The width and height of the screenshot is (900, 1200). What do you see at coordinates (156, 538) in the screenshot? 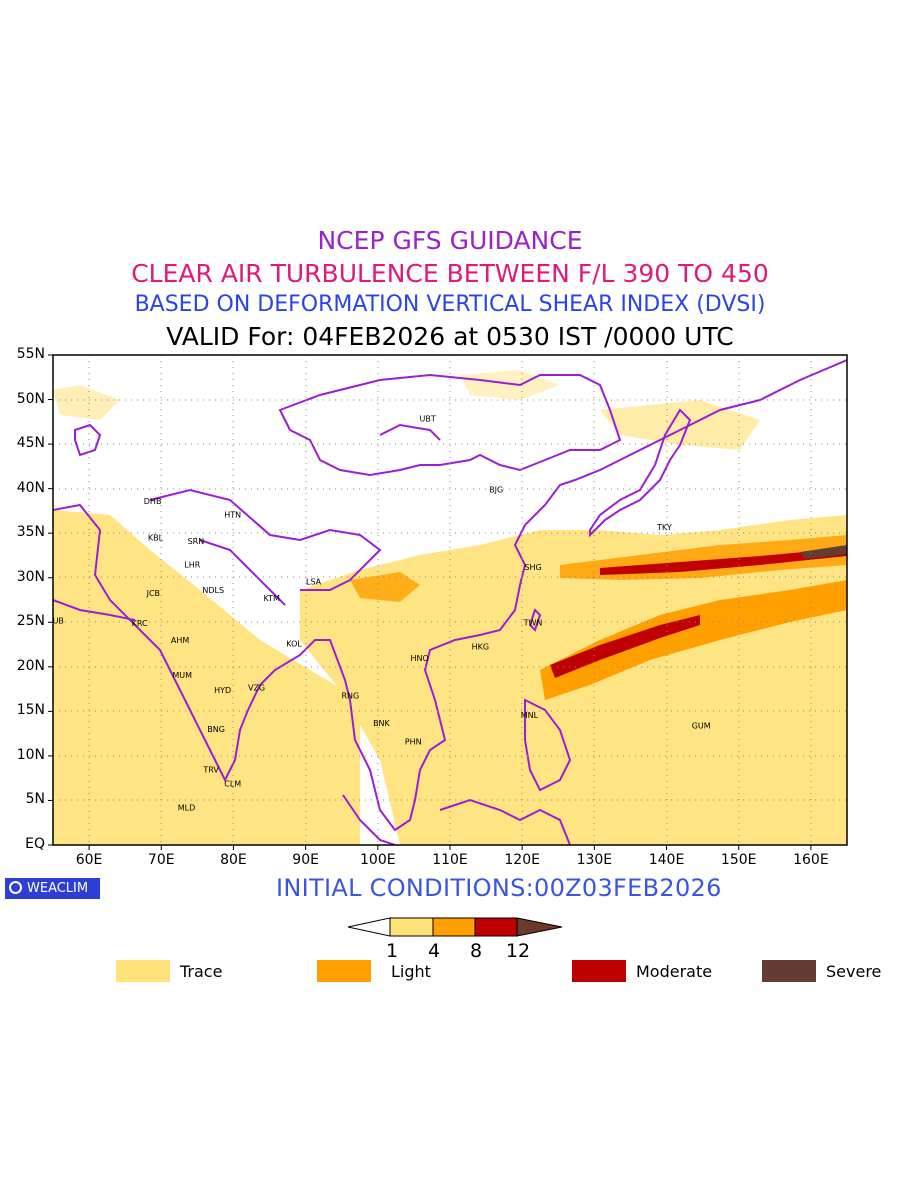
I see `city-label-kbl: KBL` at bounding box center [156, 538].